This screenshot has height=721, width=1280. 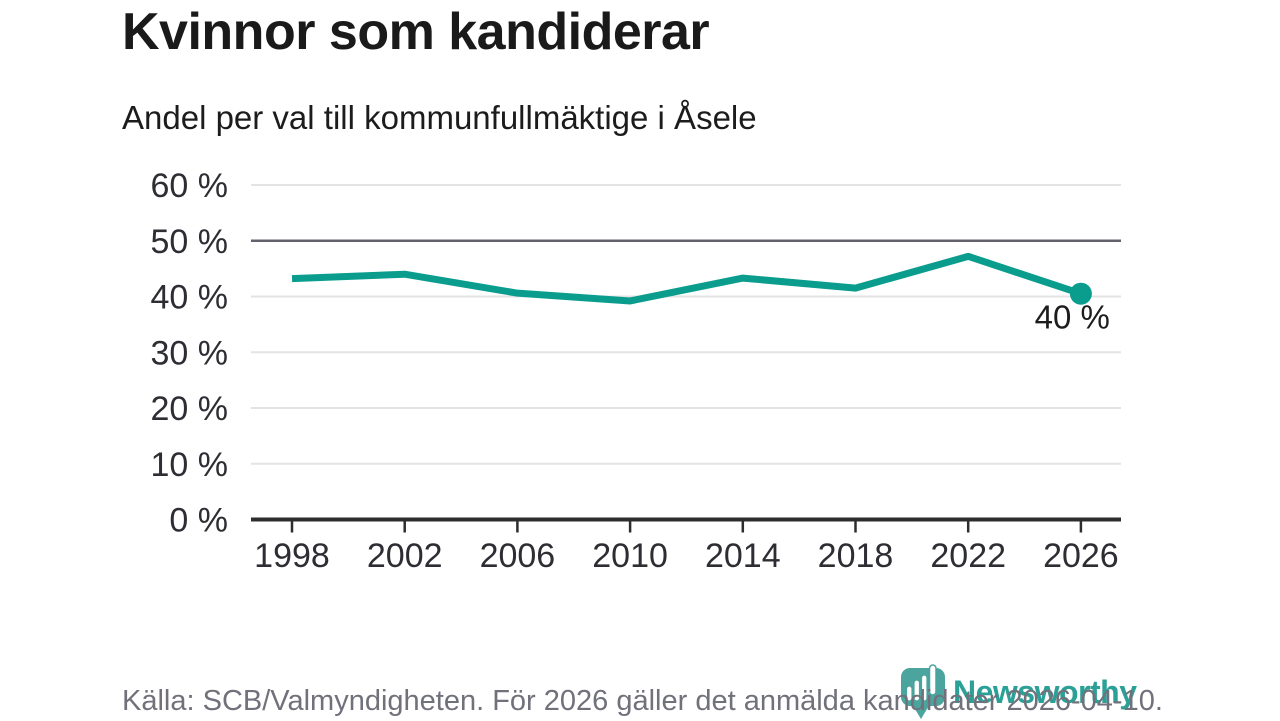 I want to click on newsworthy-logo: Newsworthy, so click(x=1018, y=692).